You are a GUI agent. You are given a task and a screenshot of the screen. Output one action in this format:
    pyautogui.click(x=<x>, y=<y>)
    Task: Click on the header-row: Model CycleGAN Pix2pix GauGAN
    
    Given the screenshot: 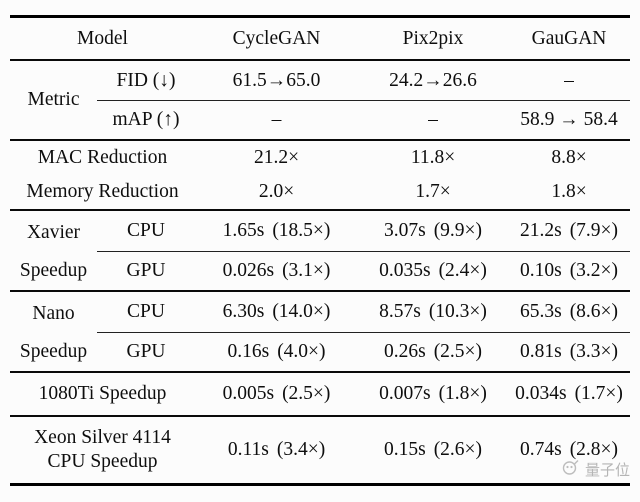 What is the action you would take?
    pyautogui.click(x=320, y=38)
    